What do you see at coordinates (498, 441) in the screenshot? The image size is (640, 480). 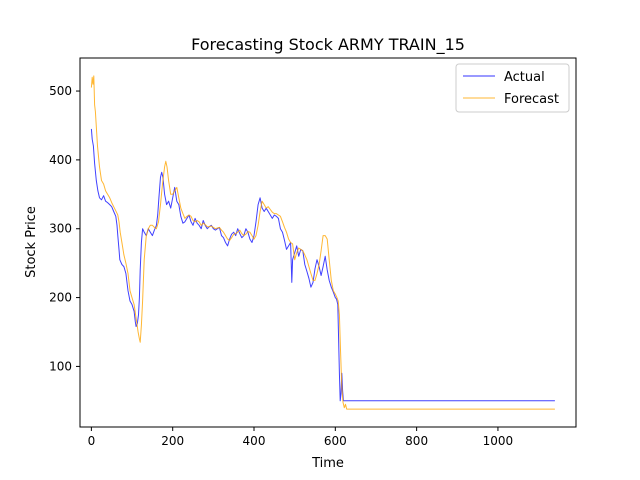 I see `x-tick-label: 1000` at bounding box center [498, 441].